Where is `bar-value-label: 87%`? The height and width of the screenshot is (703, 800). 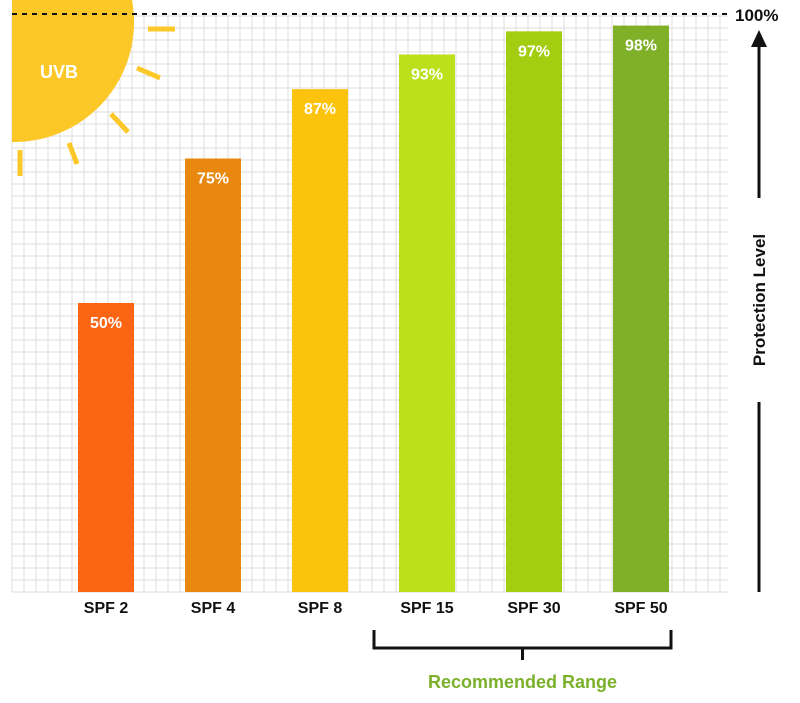
bar-value-label: 87% is located at coordinates (320, 109).